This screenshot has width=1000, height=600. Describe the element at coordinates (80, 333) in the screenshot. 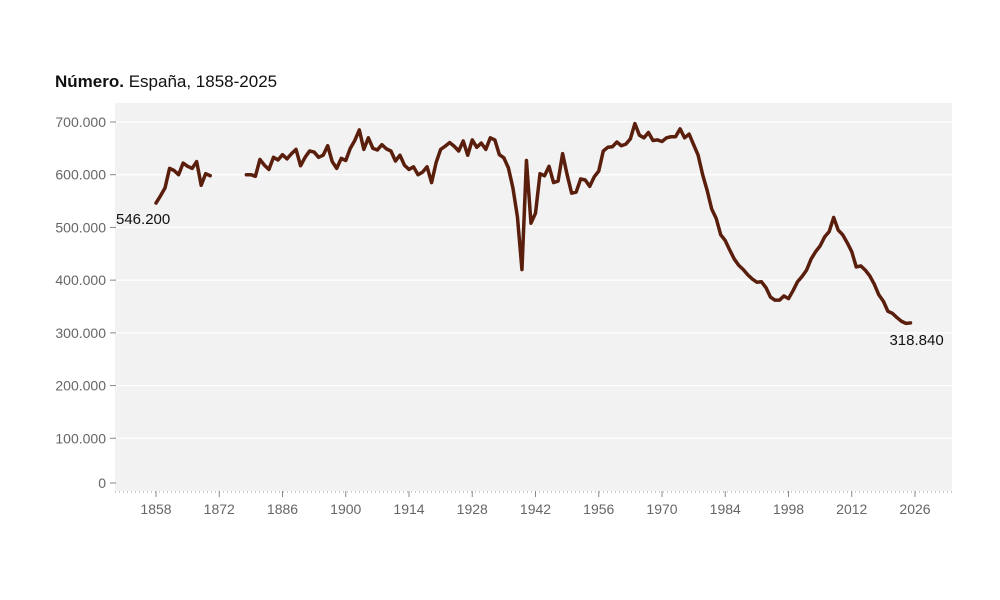

I see `y-tick-label: 300.000` at that location.